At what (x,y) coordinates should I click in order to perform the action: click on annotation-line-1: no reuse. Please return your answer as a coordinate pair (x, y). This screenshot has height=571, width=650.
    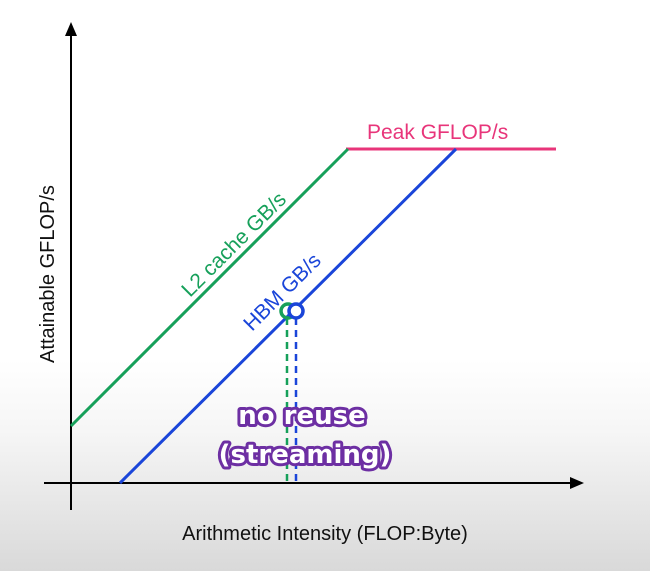
    Looking at the image, I should click on (302, 416).